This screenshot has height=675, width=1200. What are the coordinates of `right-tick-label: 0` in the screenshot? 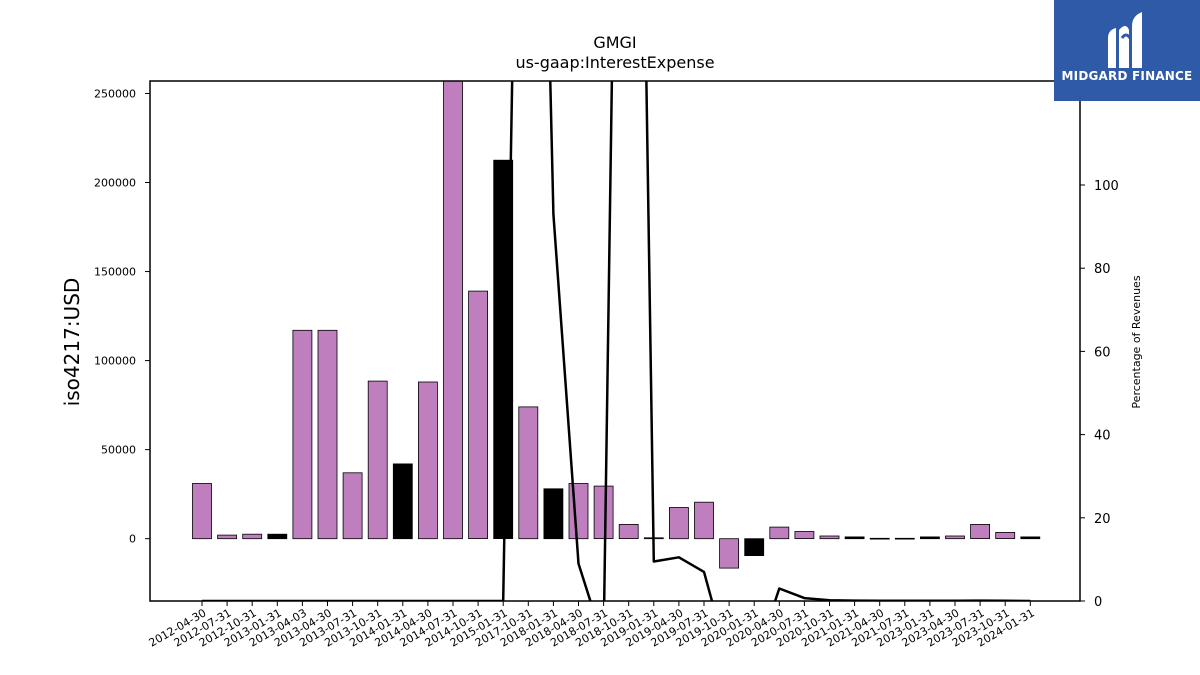 It's located at (1098, 602).